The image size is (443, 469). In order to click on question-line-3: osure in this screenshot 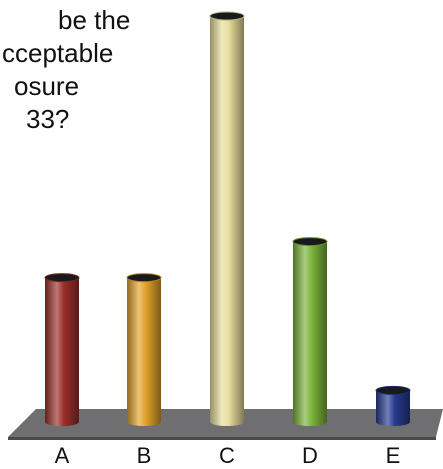, I will do `click(47, 86)`.